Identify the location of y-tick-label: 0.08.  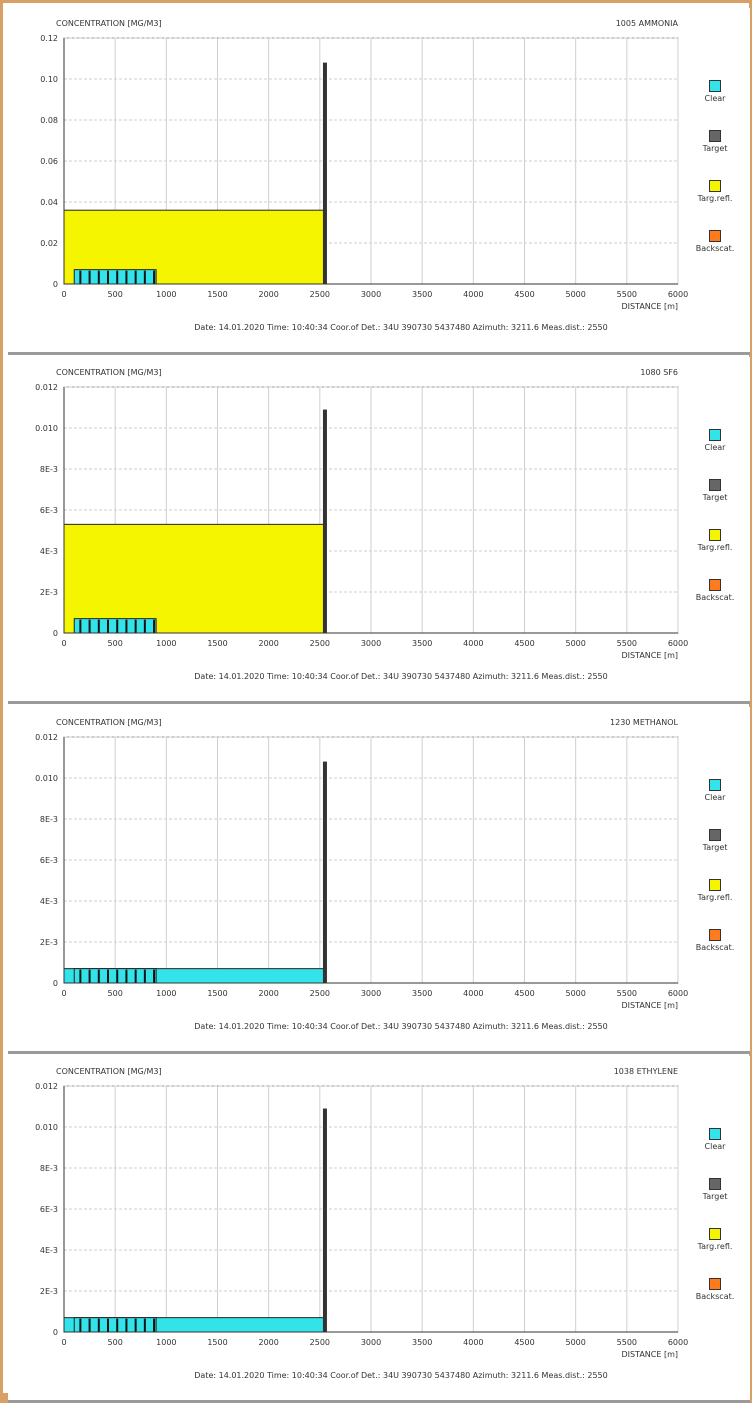
(49, 120).